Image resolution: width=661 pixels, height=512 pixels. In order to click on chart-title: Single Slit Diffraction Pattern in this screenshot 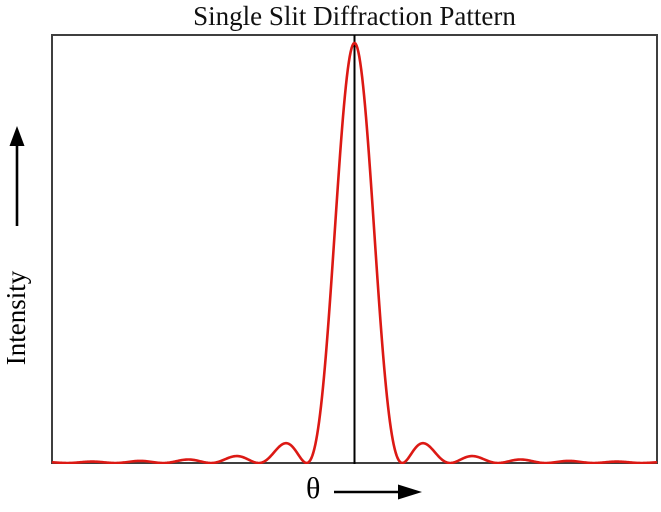, I will do `click(354, 16)`.